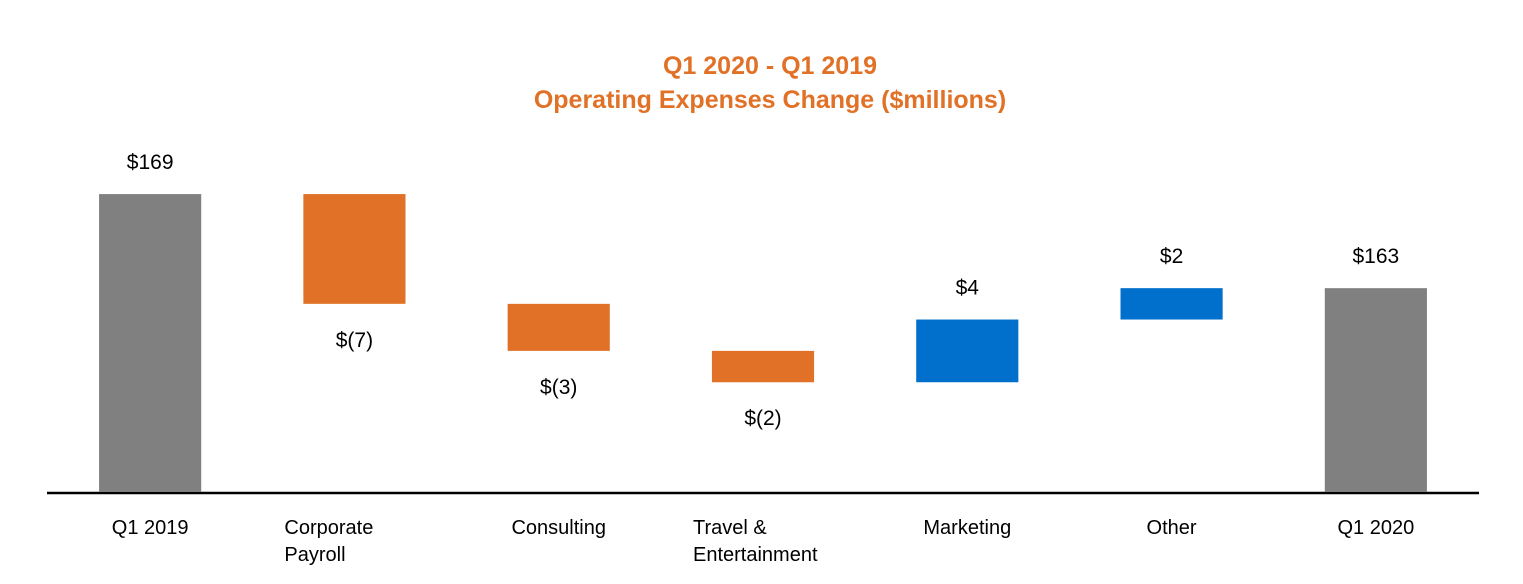  What do you see at coordinates (1375, 256) in the screenshot?
I see `data-label: $163` at bounding box center [1375, 256].